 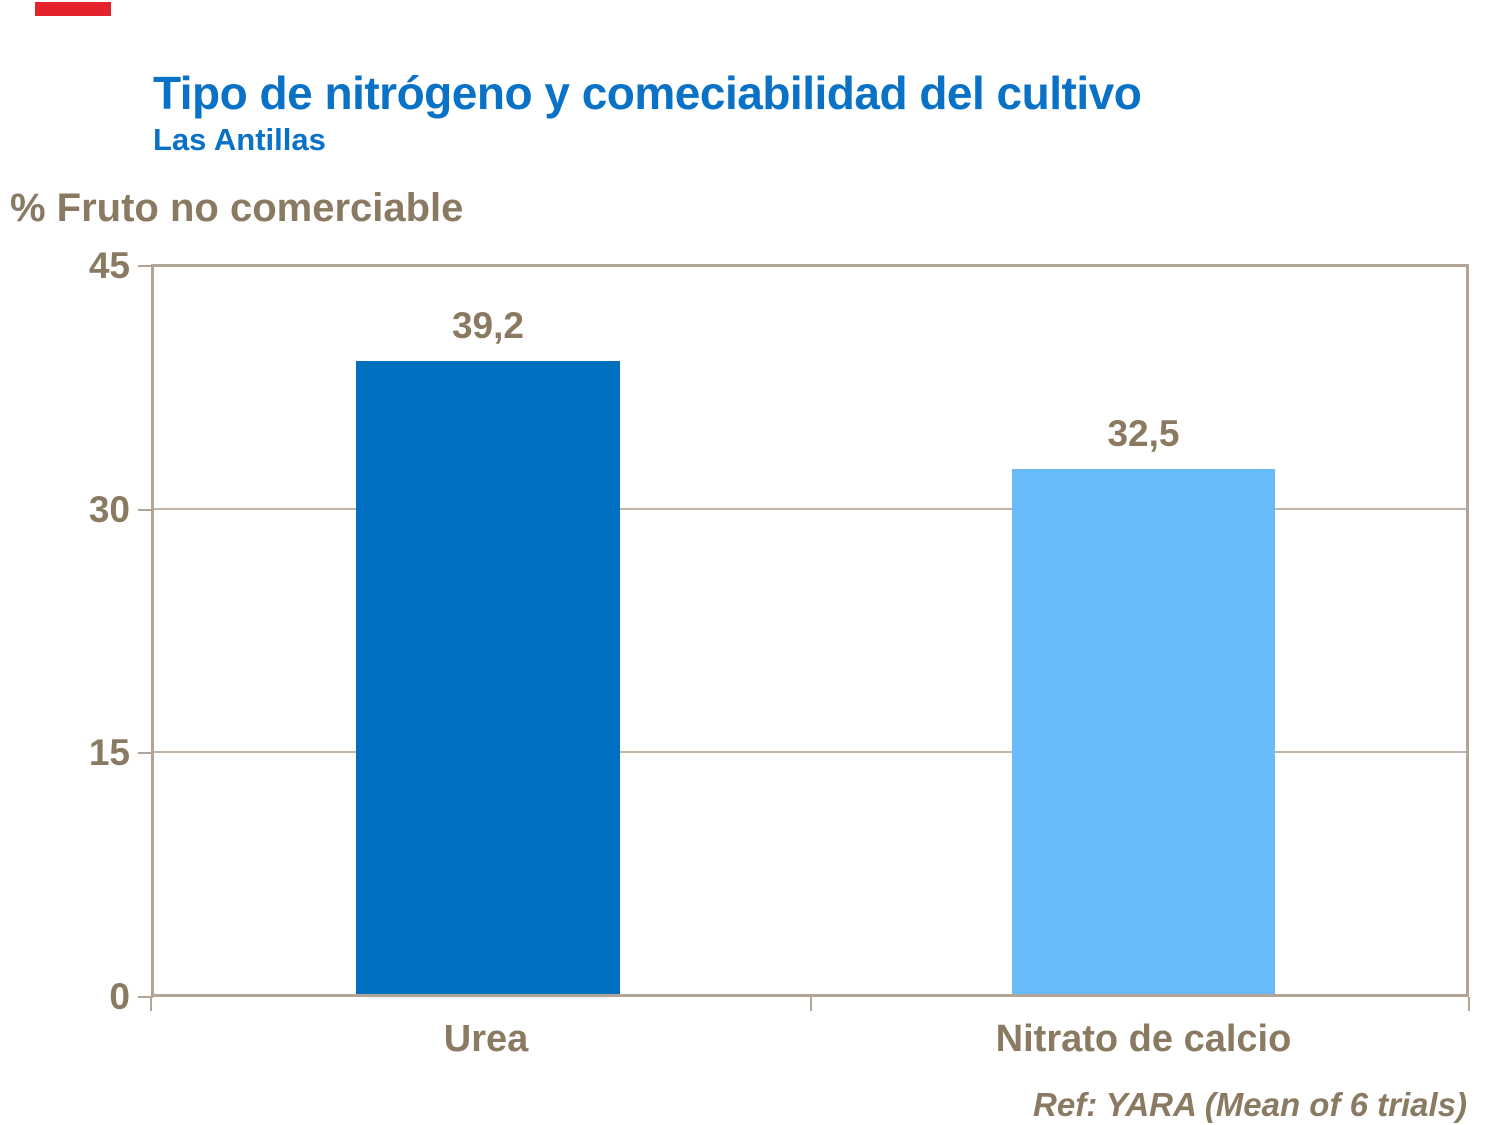 I want to click on bar-column-nitrato: 32,5, so click(x=1143, y=630).